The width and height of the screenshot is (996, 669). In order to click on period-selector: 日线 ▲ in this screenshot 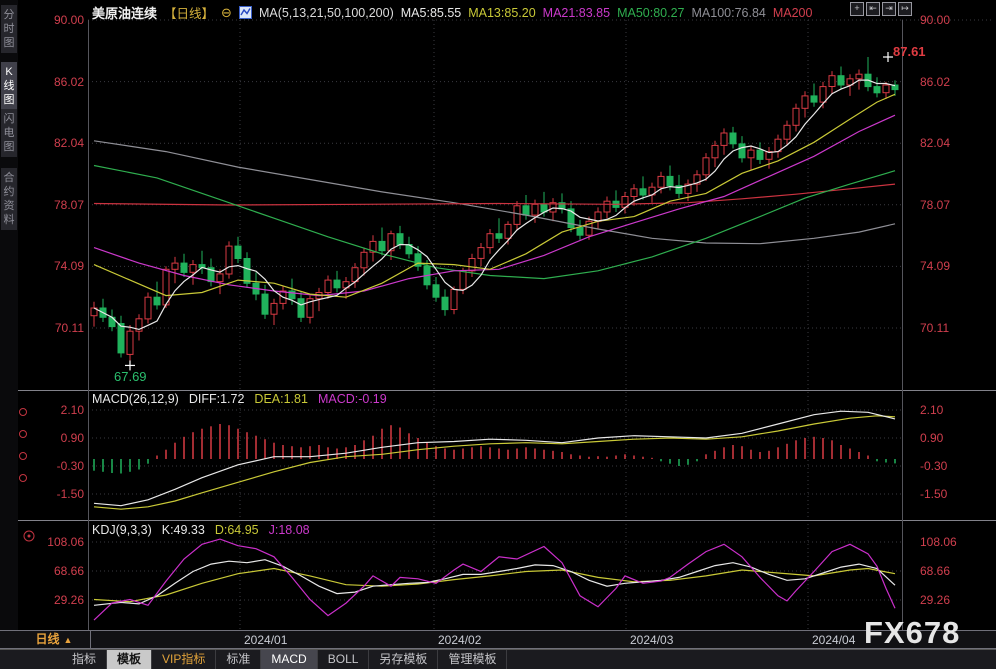, I will do `click(54, 639)`.